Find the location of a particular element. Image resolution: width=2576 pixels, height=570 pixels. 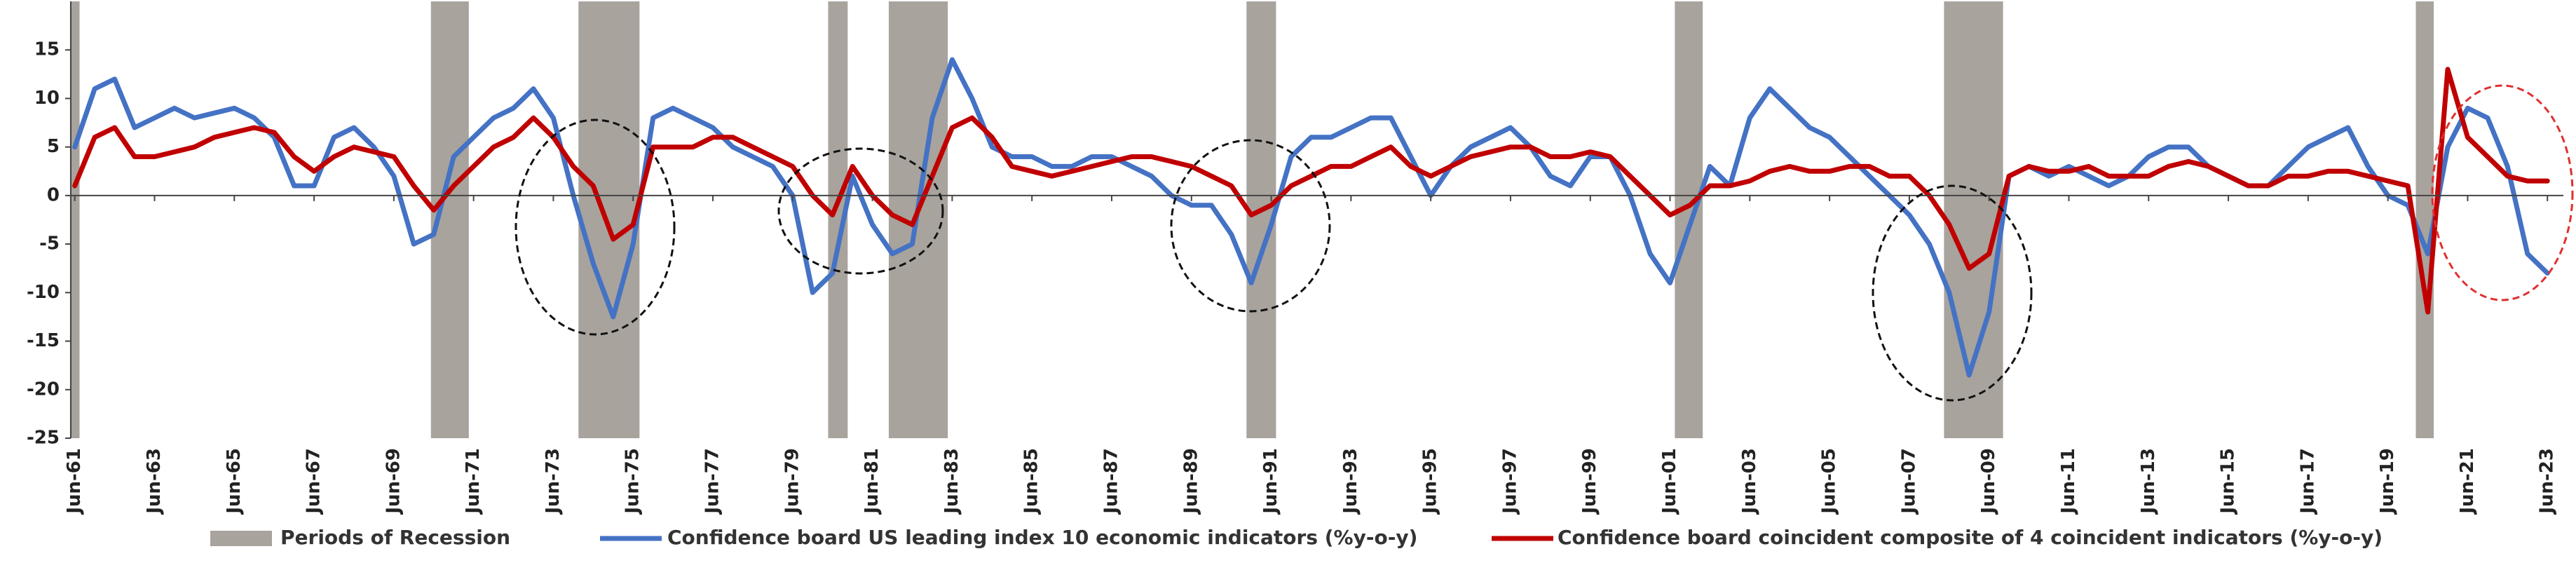

x-tick-label: Jun-97 is located at coordinates (1509, 482).